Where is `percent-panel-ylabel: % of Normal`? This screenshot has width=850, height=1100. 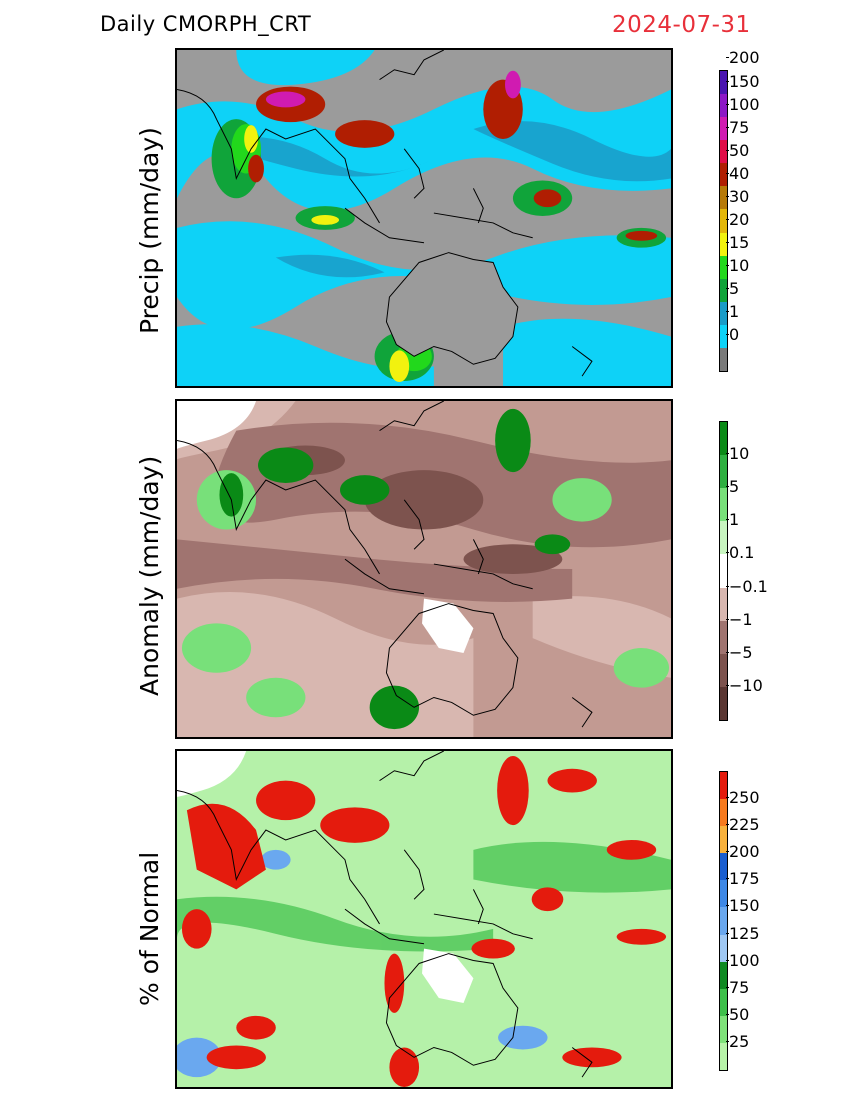 percent-panel-ylabel: % of Normal is located at coordinates (149, 928).